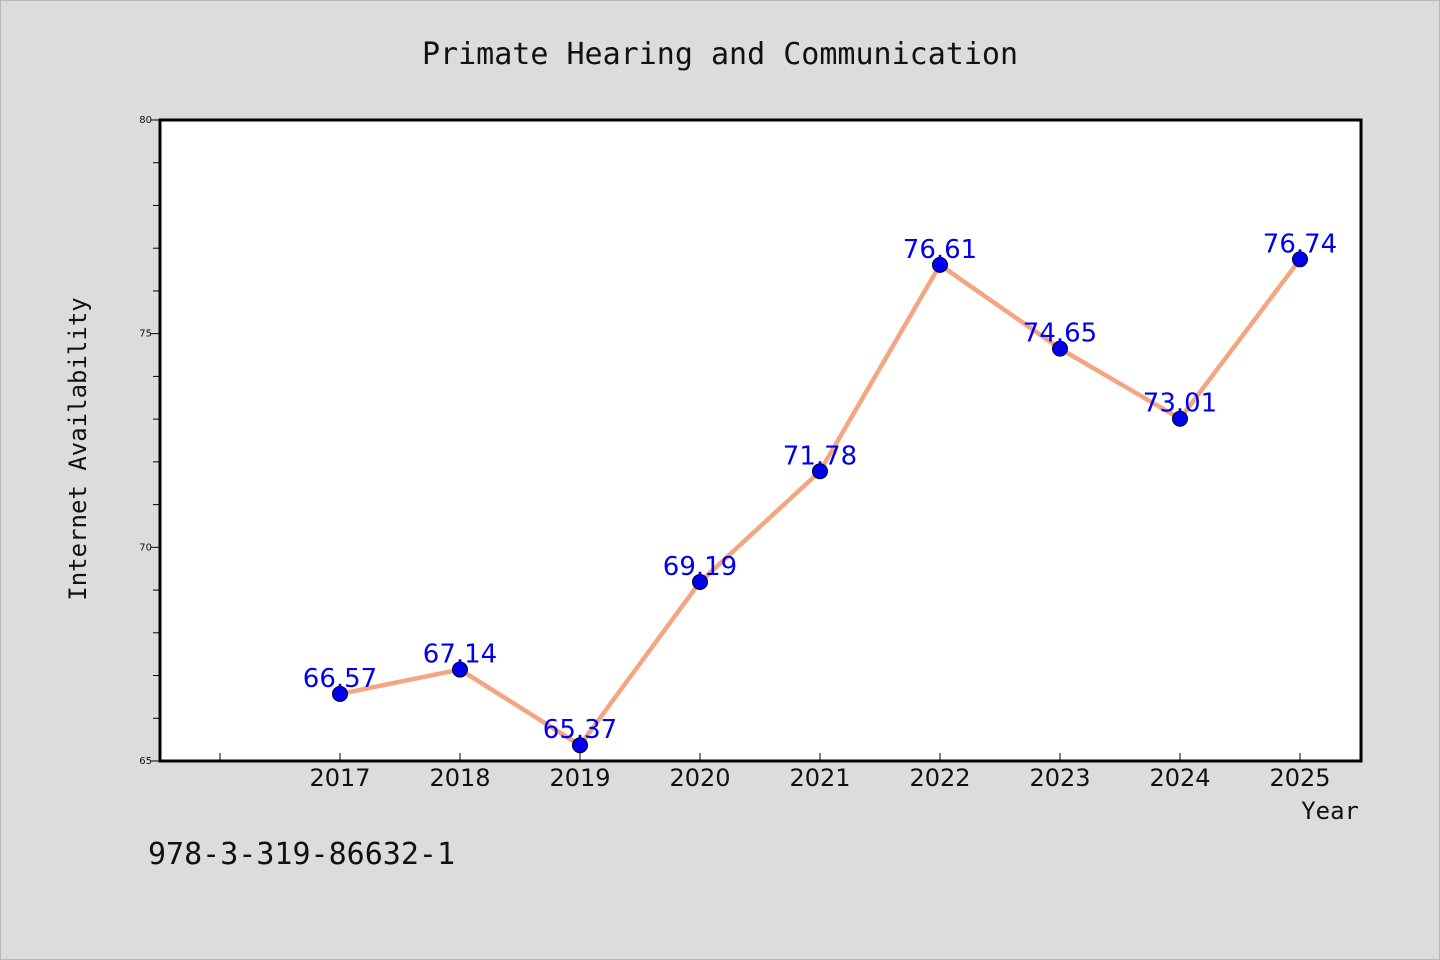 The height and width of the screenshot is (960, 1440). I want to click on data-label: 67.14, so click(460, 655).